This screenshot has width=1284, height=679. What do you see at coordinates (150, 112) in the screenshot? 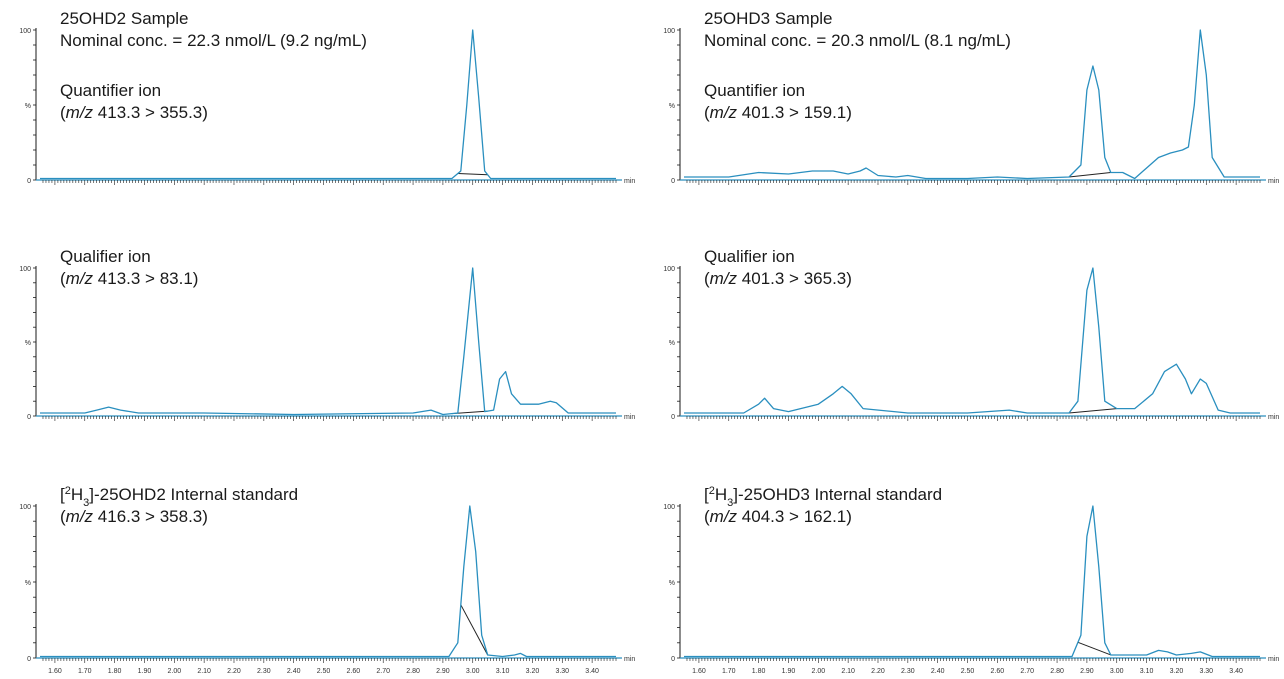
I see `transition-value: 413.3 > 355.3)` at bounding box center [150, 112].